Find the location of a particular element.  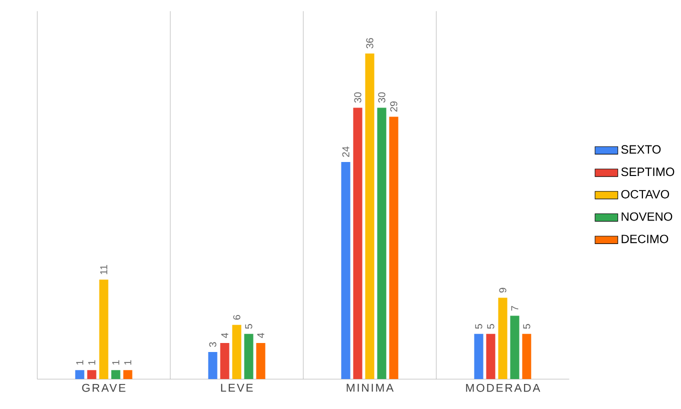

legend-label: NOVENO is located at coordinates (647, 216).